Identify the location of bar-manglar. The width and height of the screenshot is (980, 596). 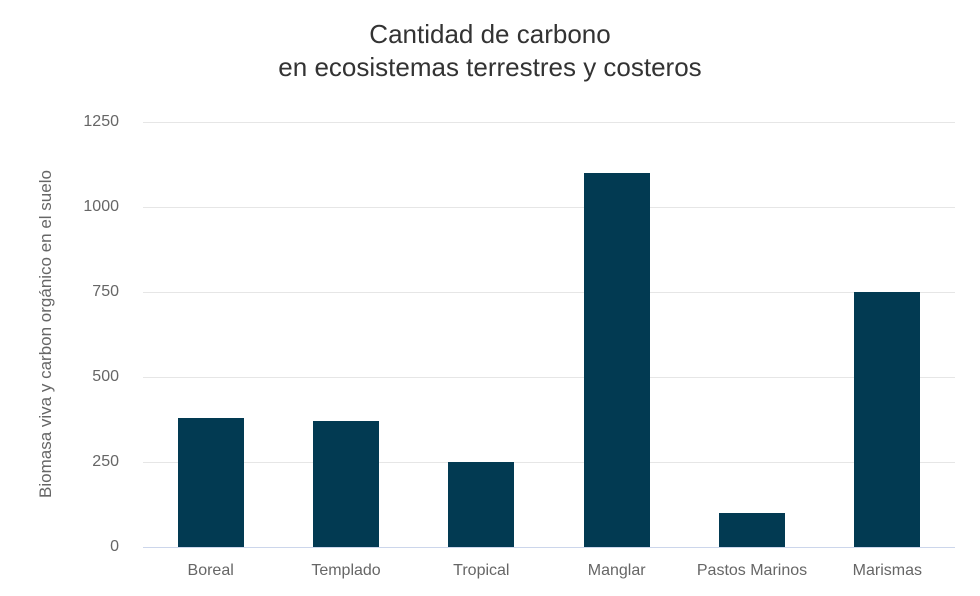
(616, 360).